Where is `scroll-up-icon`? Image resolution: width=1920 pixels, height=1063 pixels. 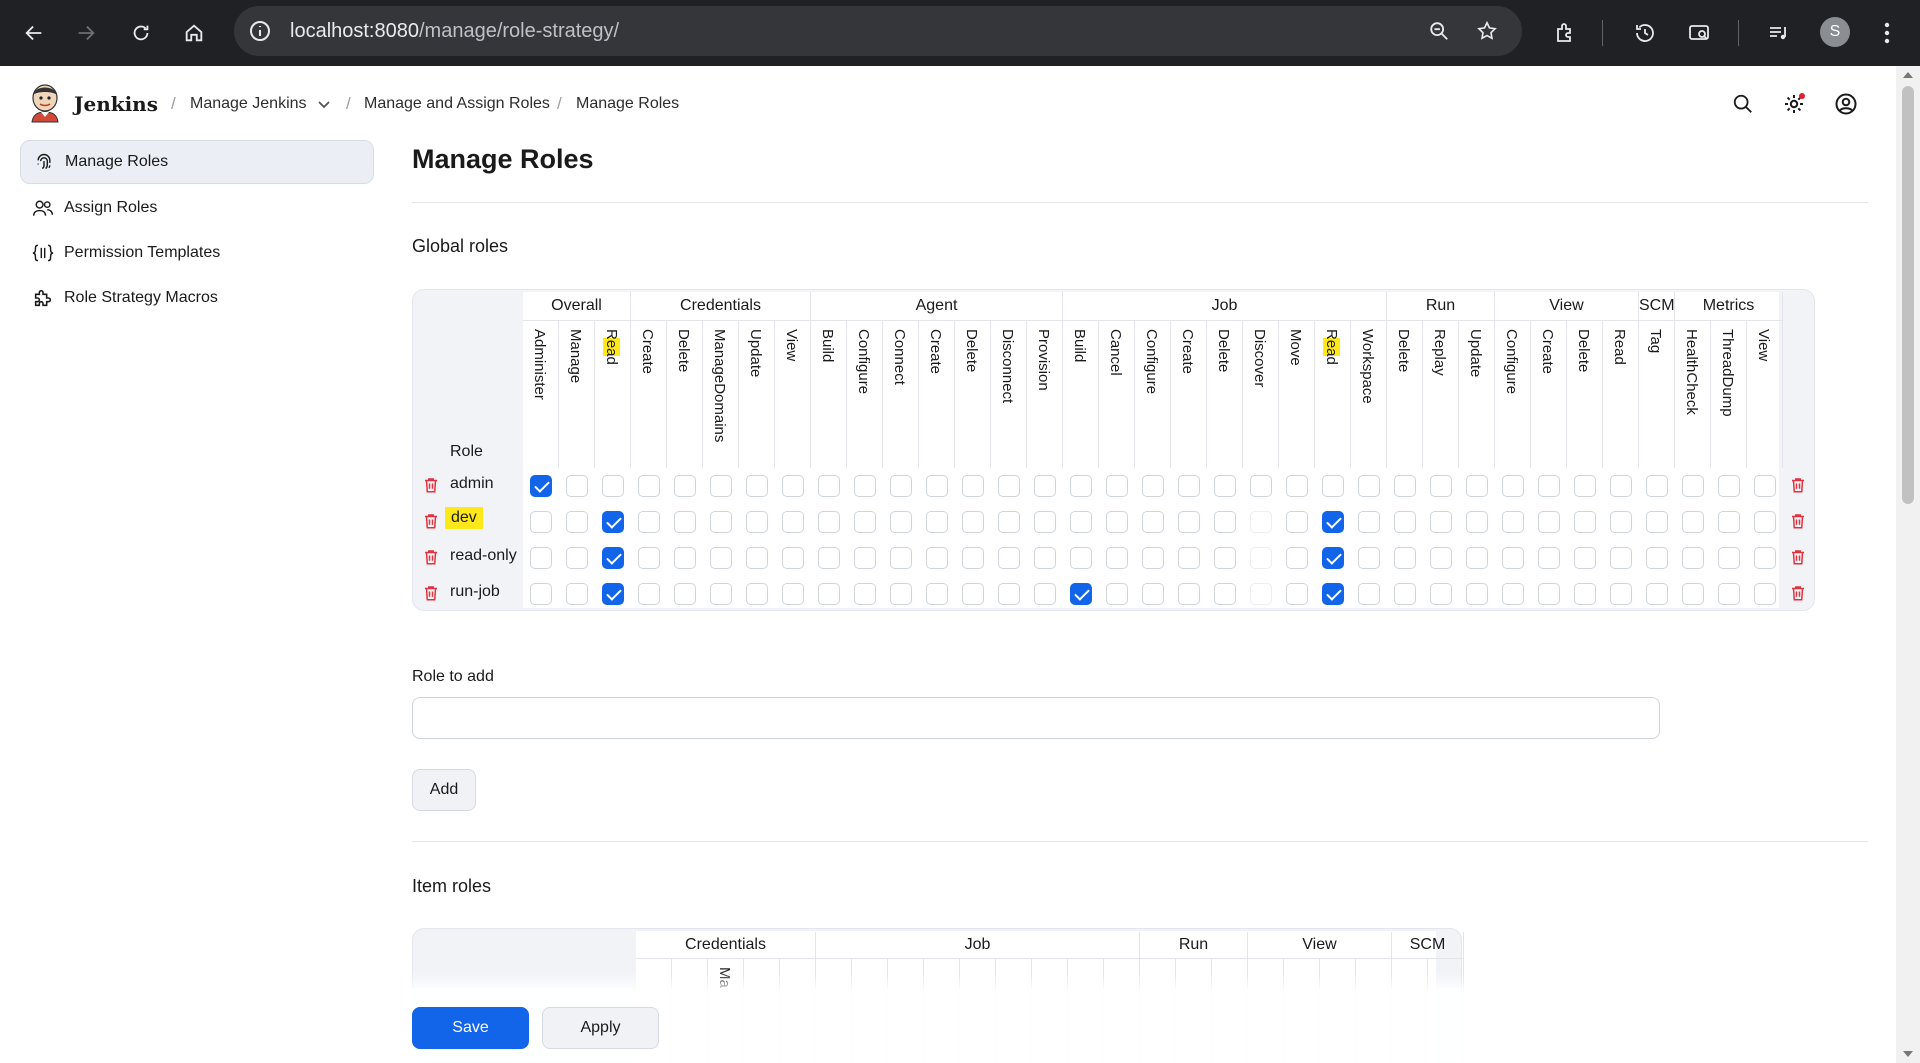 scroll-up-icon is located at coordinates (1908, 75).